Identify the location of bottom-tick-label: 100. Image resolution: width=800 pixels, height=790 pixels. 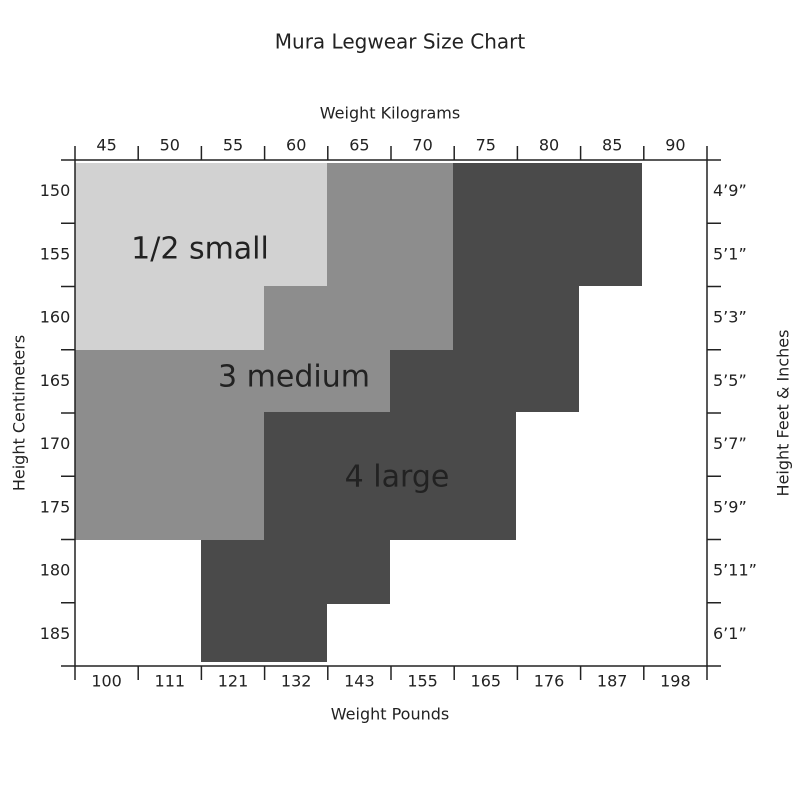
(106, 681).